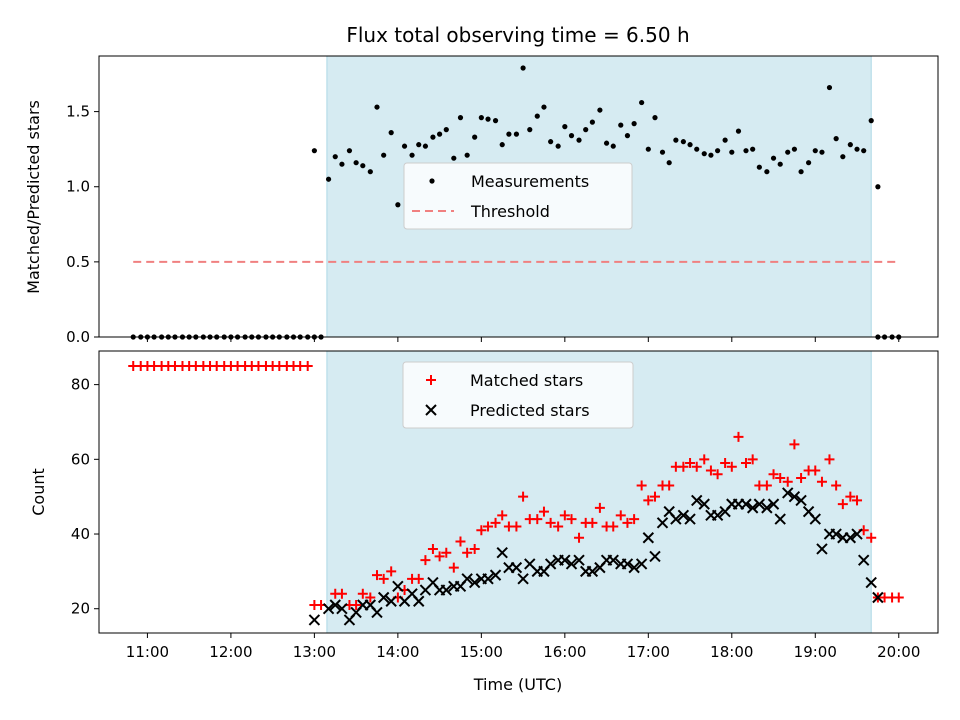  What do you see at coordinates (38, 492) in the screenshot?
I see `bottom-y-axis-label: Count` at bounding box center [38, 492].